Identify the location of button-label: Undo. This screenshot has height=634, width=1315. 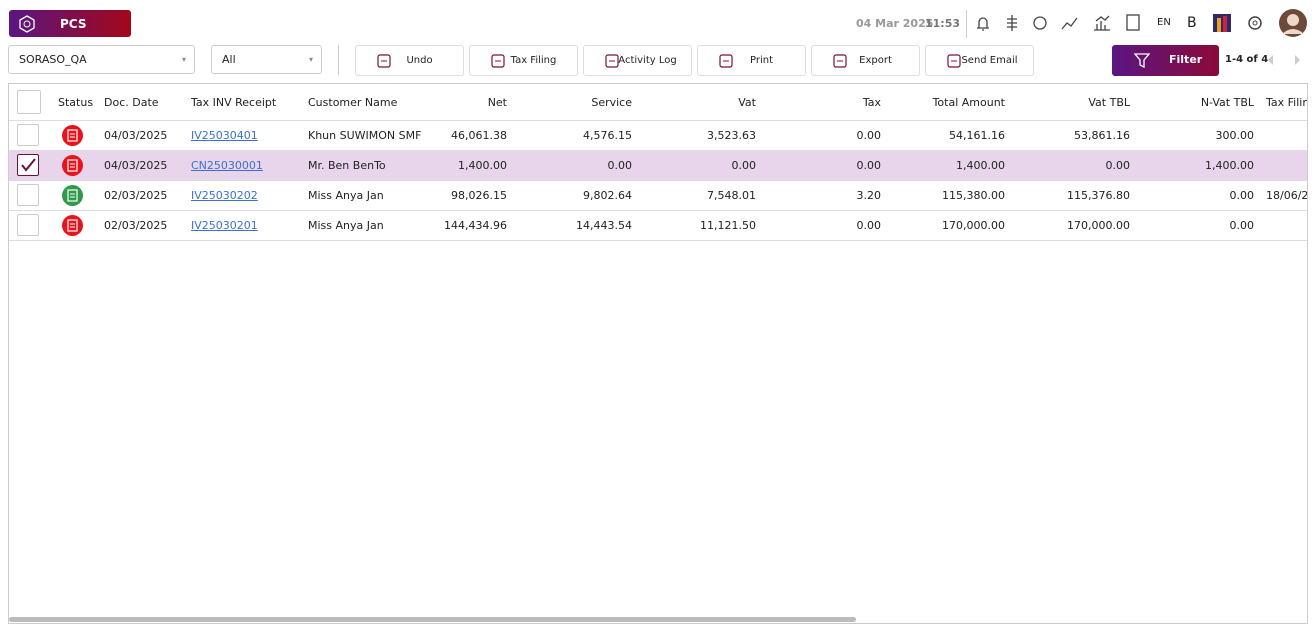
(419, 60).